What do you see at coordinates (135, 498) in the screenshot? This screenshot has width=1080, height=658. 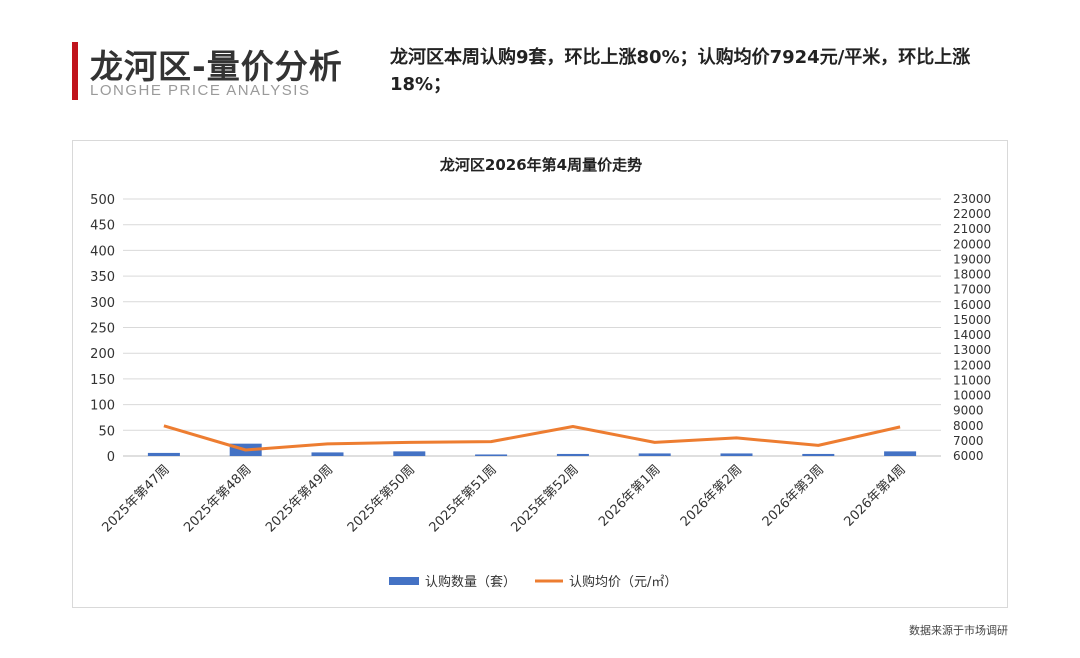 I see `x-tick-label: 2025年第47周` at bounding box center [135, 498].